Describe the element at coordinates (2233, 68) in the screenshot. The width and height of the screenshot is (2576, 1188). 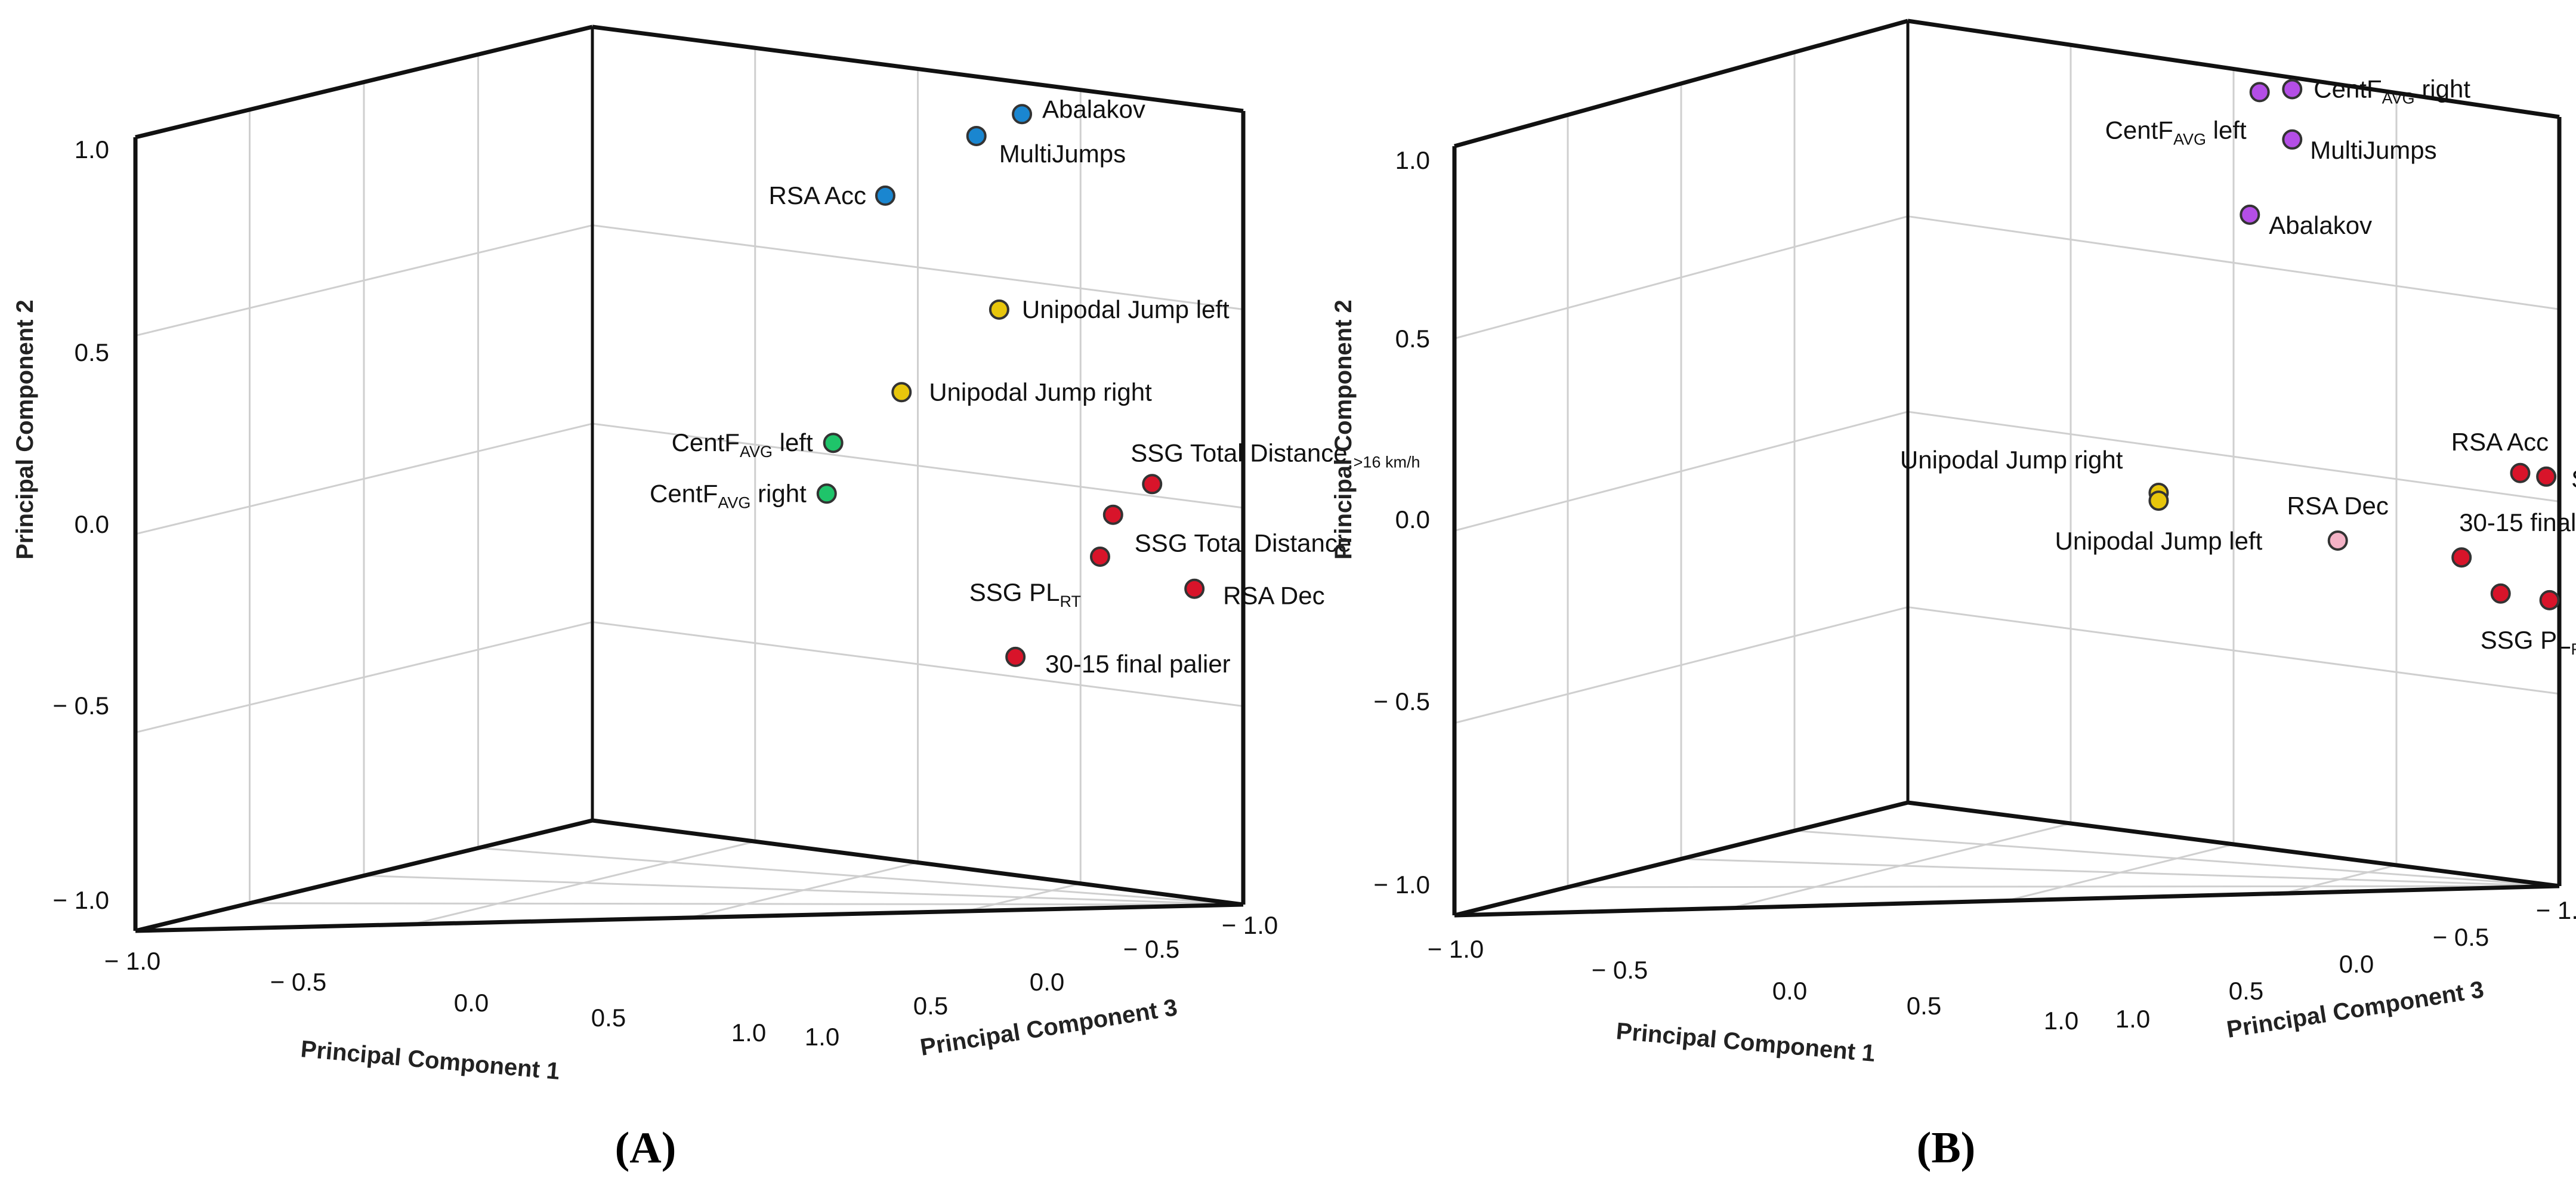
I see `axis-line-top-back` at that location.